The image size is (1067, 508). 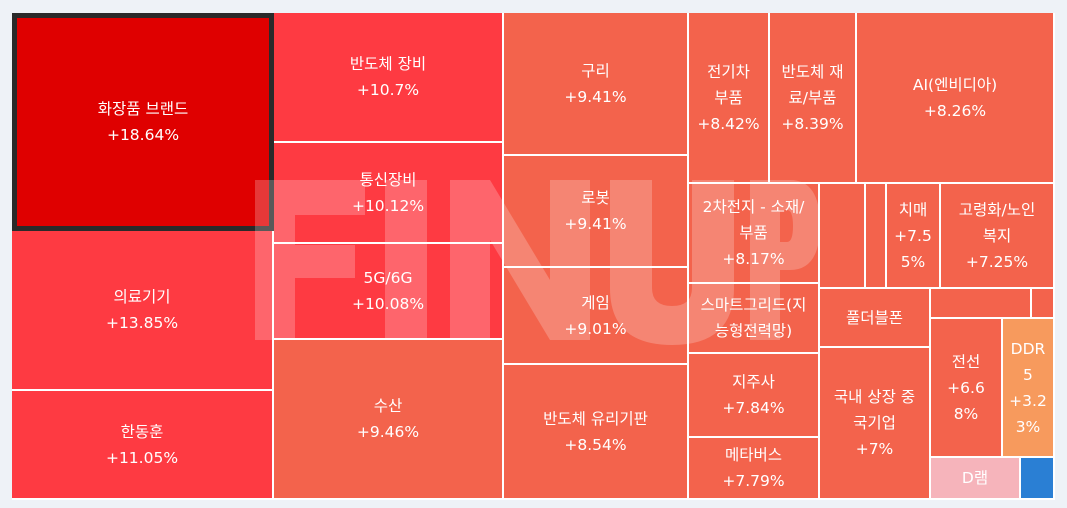 What do you see at coordinates (142, 297) in the screenshot?
I see `tile-label: 의료기기` at bounding box center [142, 297].